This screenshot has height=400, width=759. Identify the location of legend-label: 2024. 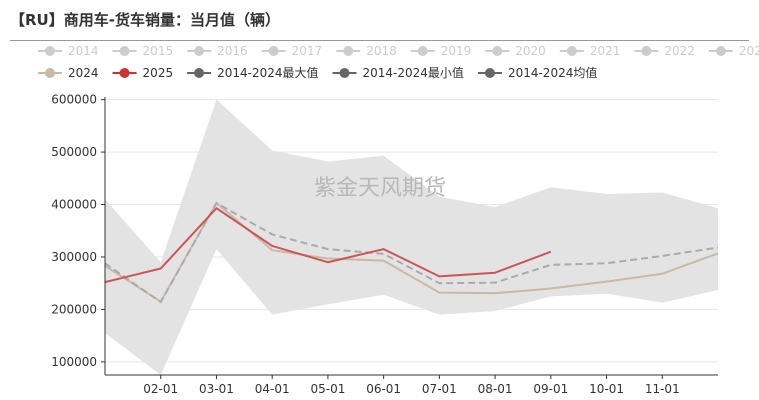
(83, 73).